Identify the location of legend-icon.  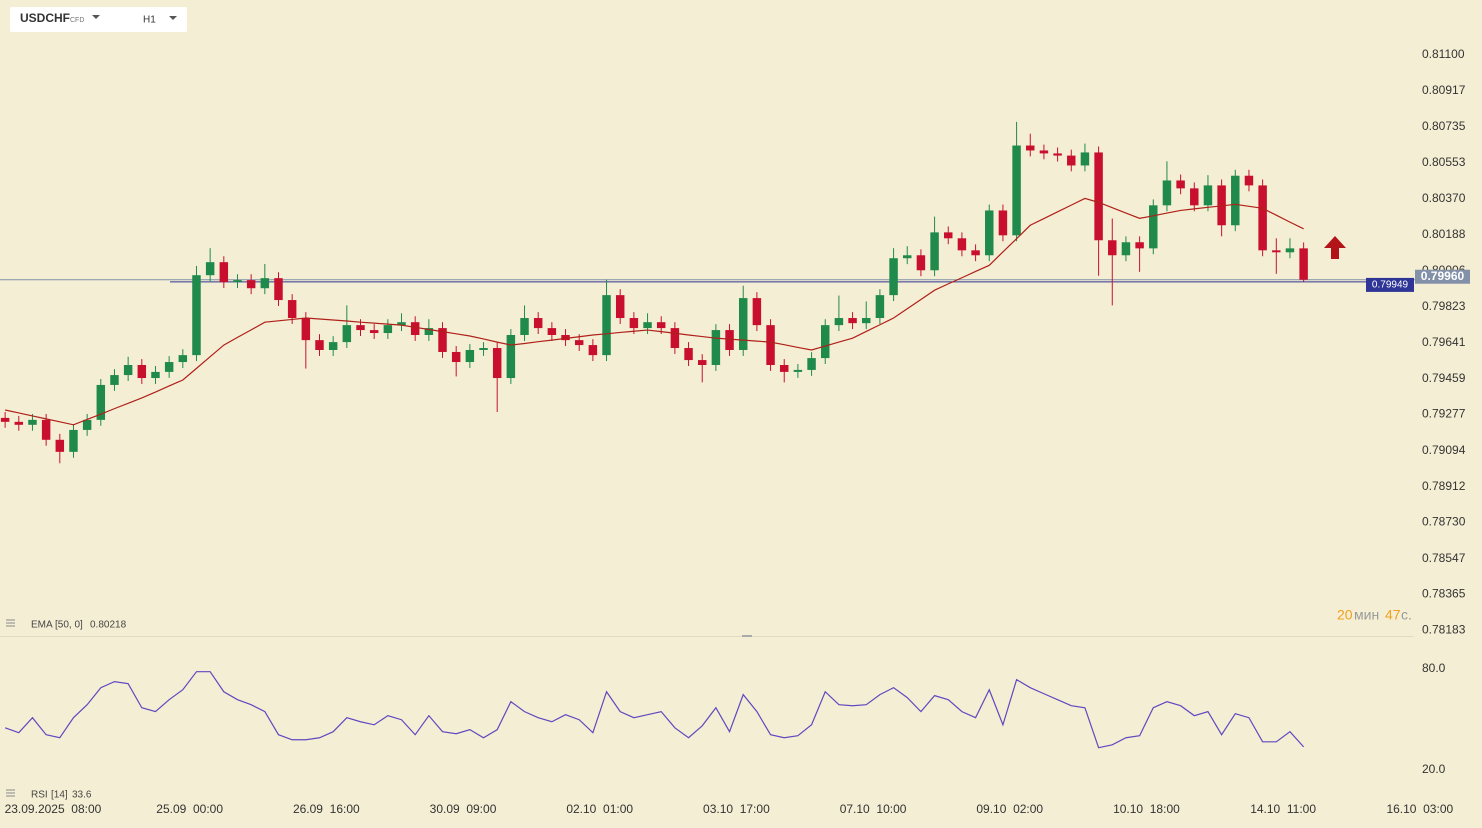
(10, 793).